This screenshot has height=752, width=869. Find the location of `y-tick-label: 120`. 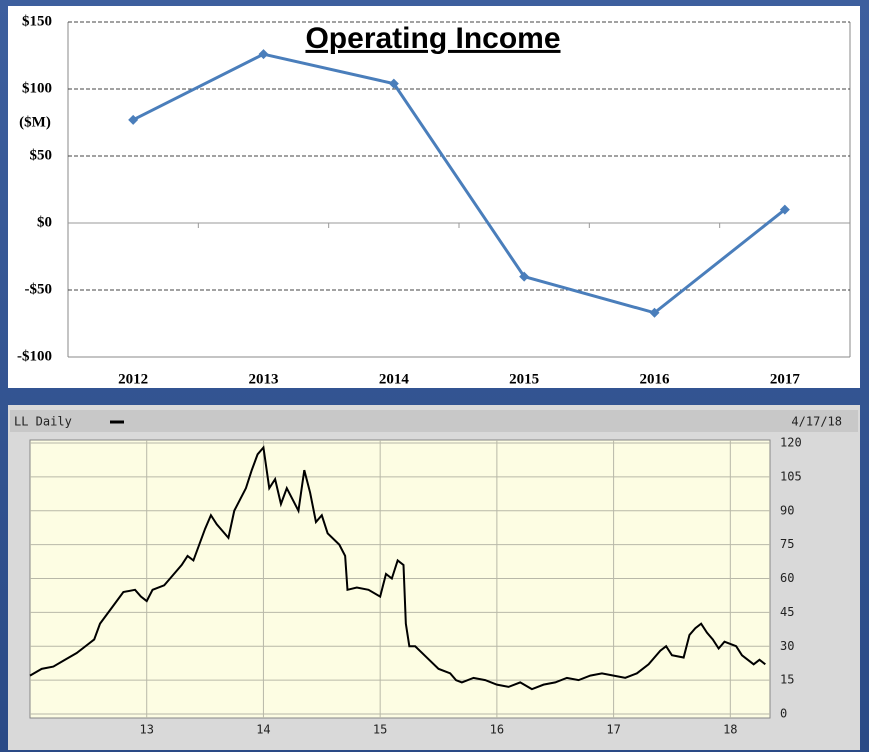

y-tick-label: 120 is located at coordinates (791, 443).